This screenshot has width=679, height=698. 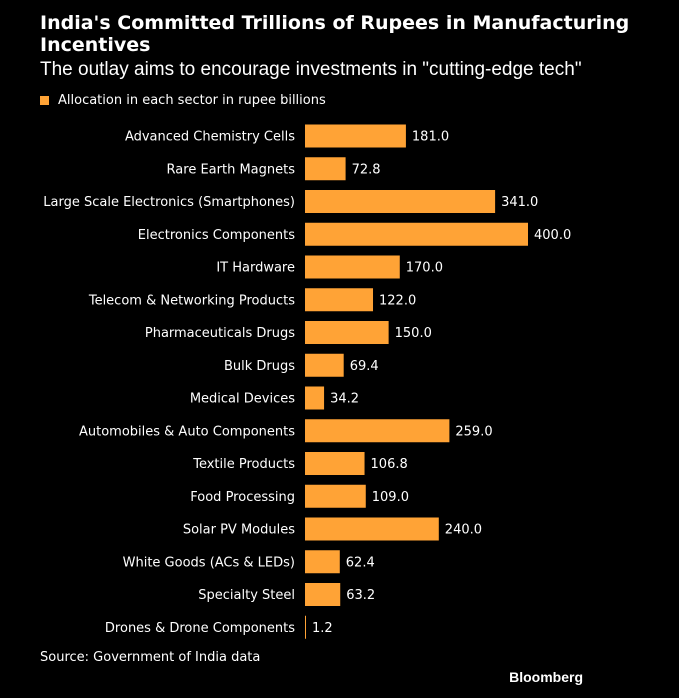 I want to click on value-label: 72.8, so click(x=366, y=169).